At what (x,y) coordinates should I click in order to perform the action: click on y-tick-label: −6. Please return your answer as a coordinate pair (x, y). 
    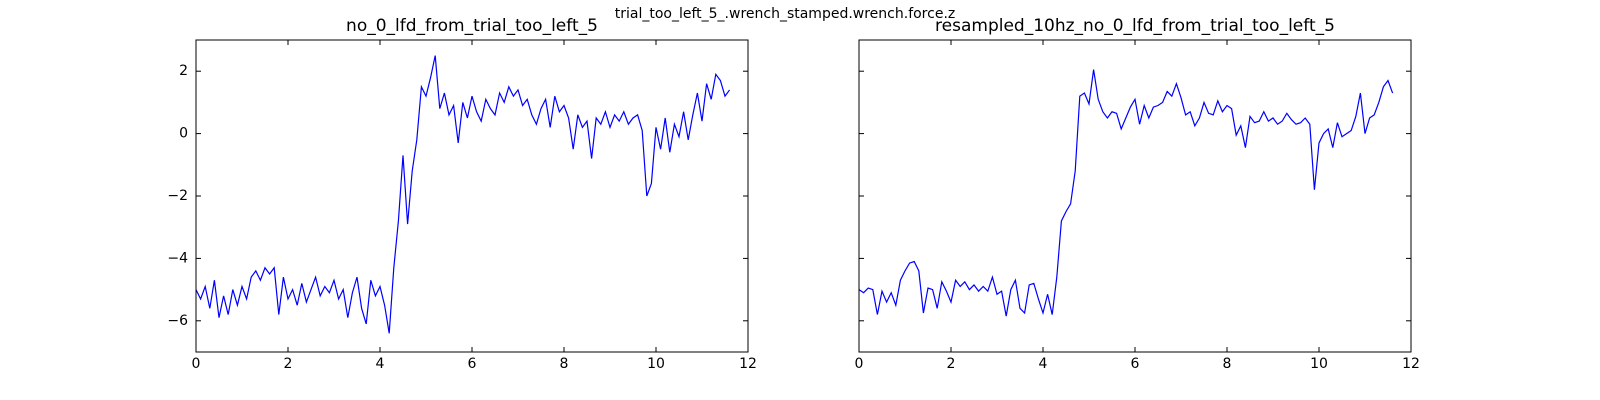
    Looking at the image, I should click on (177, 321).